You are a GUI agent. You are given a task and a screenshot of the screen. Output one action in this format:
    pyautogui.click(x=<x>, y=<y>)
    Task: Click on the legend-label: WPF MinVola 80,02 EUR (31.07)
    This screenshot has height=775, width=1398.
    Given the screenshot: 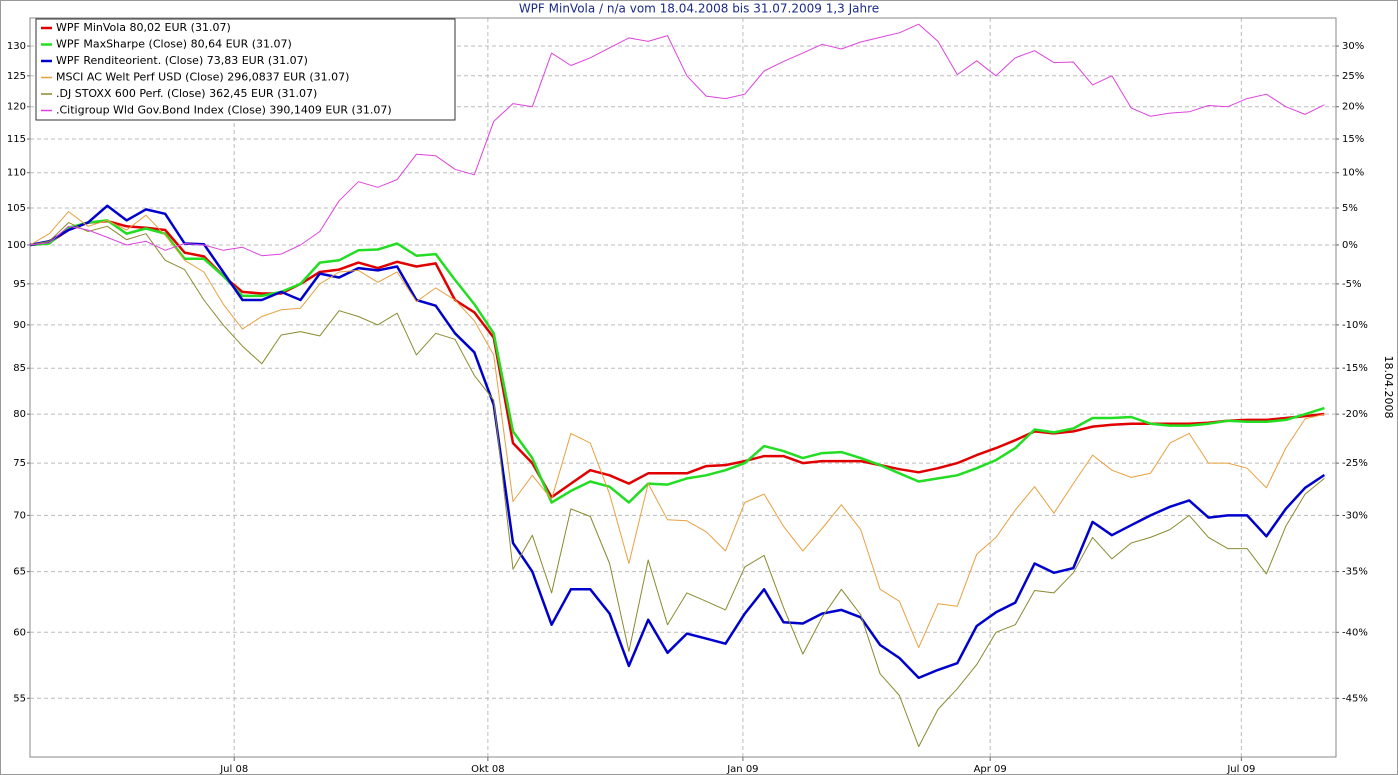 What is the action you would take?
    pyautogui.click(x=143, y=27)
    